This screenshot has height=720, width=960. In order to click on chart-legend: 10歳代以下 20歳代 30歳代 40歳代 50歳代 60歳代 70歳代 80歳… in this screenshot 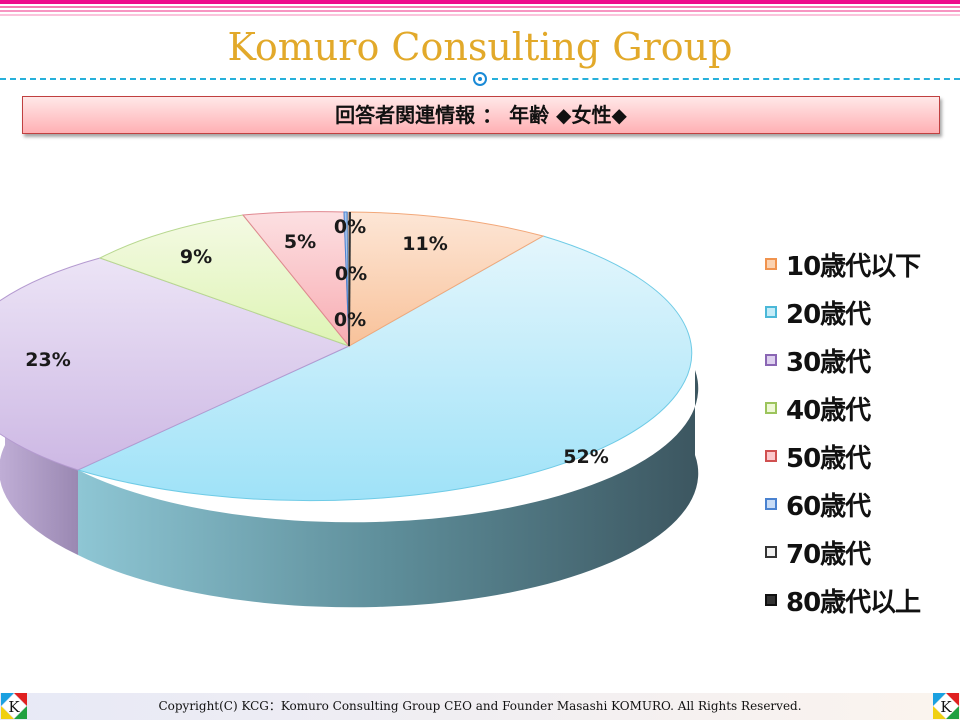, I will do `click(843, 432)`.